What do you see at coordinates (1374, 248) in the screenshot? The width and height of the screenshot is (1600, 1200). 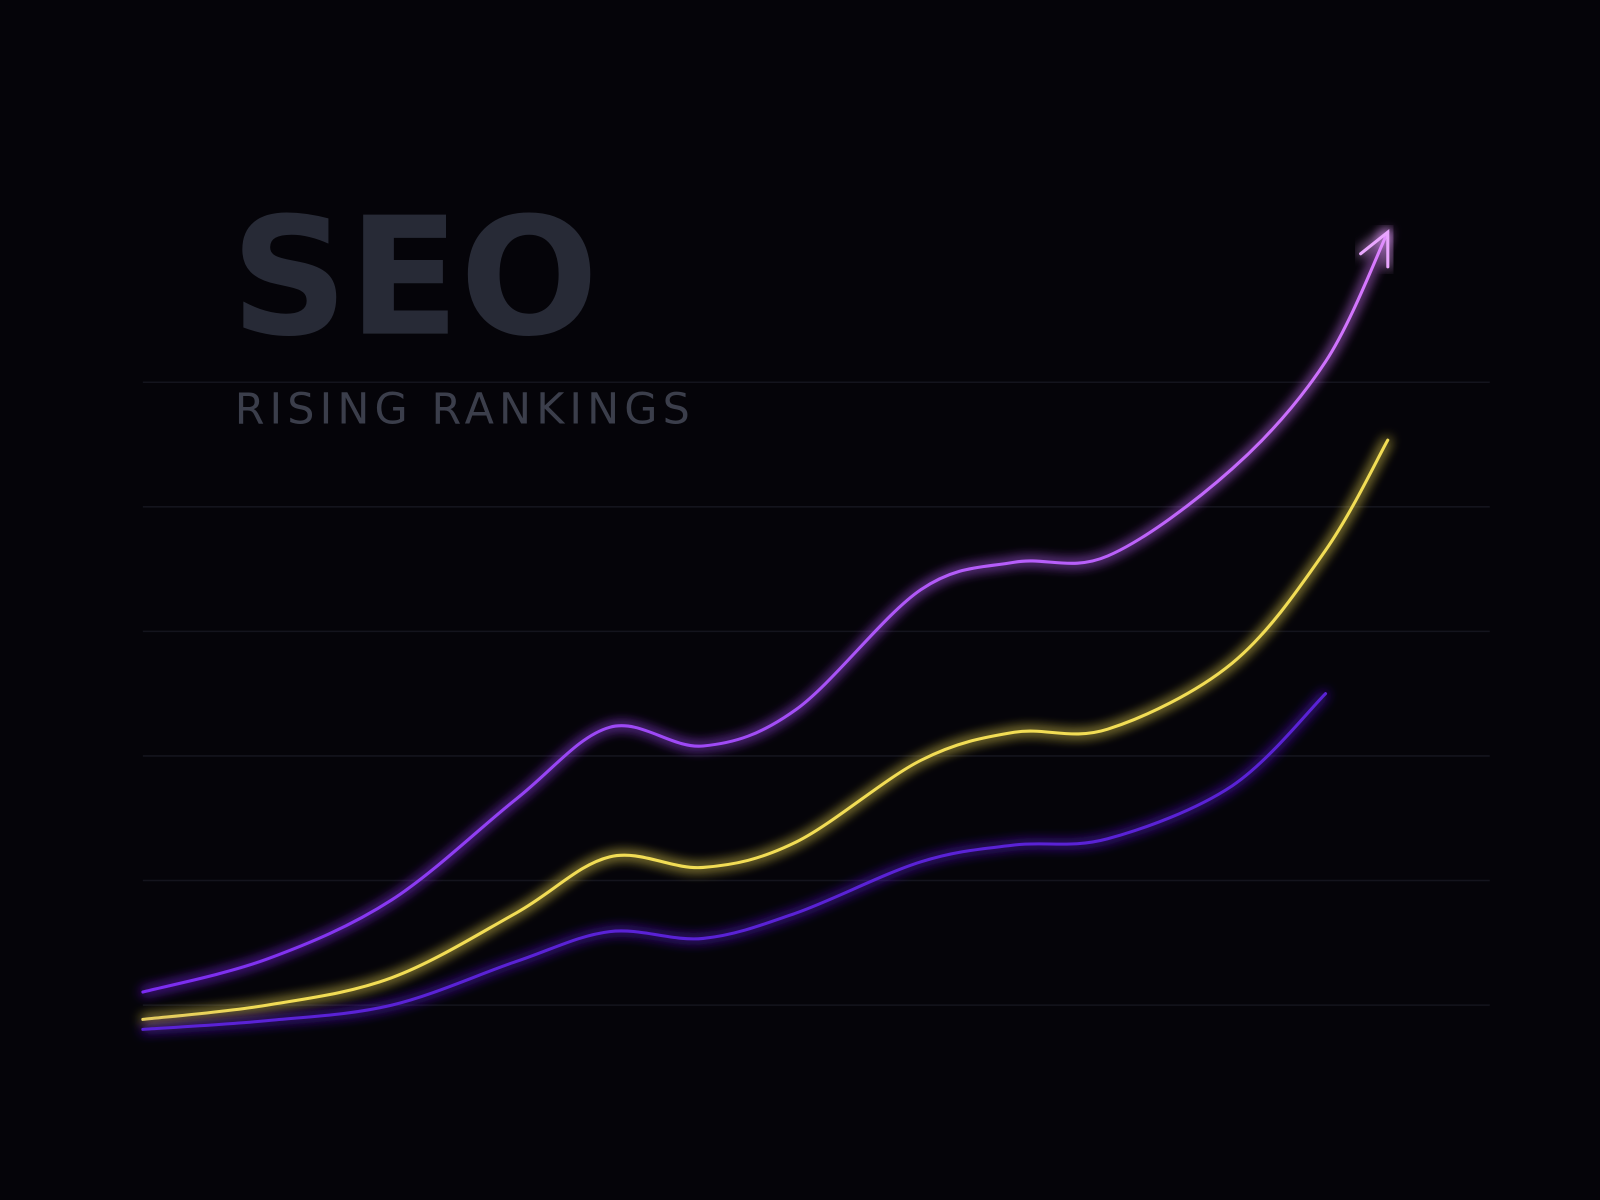 I see `arrow-head` at bounding box center [1374, 248].